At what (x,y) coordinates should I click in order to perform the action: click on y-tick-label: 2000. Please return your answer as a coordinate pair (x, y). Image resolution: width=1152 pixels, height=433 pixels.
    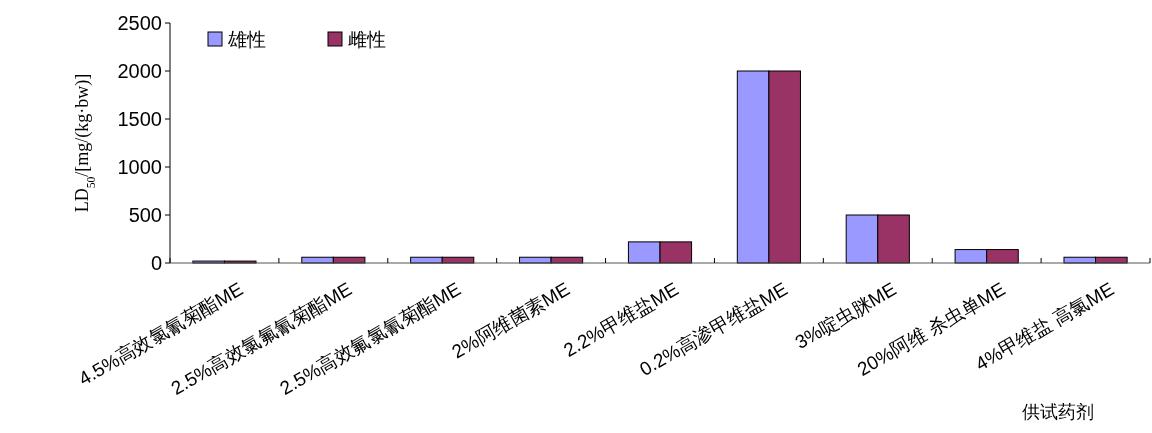
    Looking at the image, I should click on (139, 71).